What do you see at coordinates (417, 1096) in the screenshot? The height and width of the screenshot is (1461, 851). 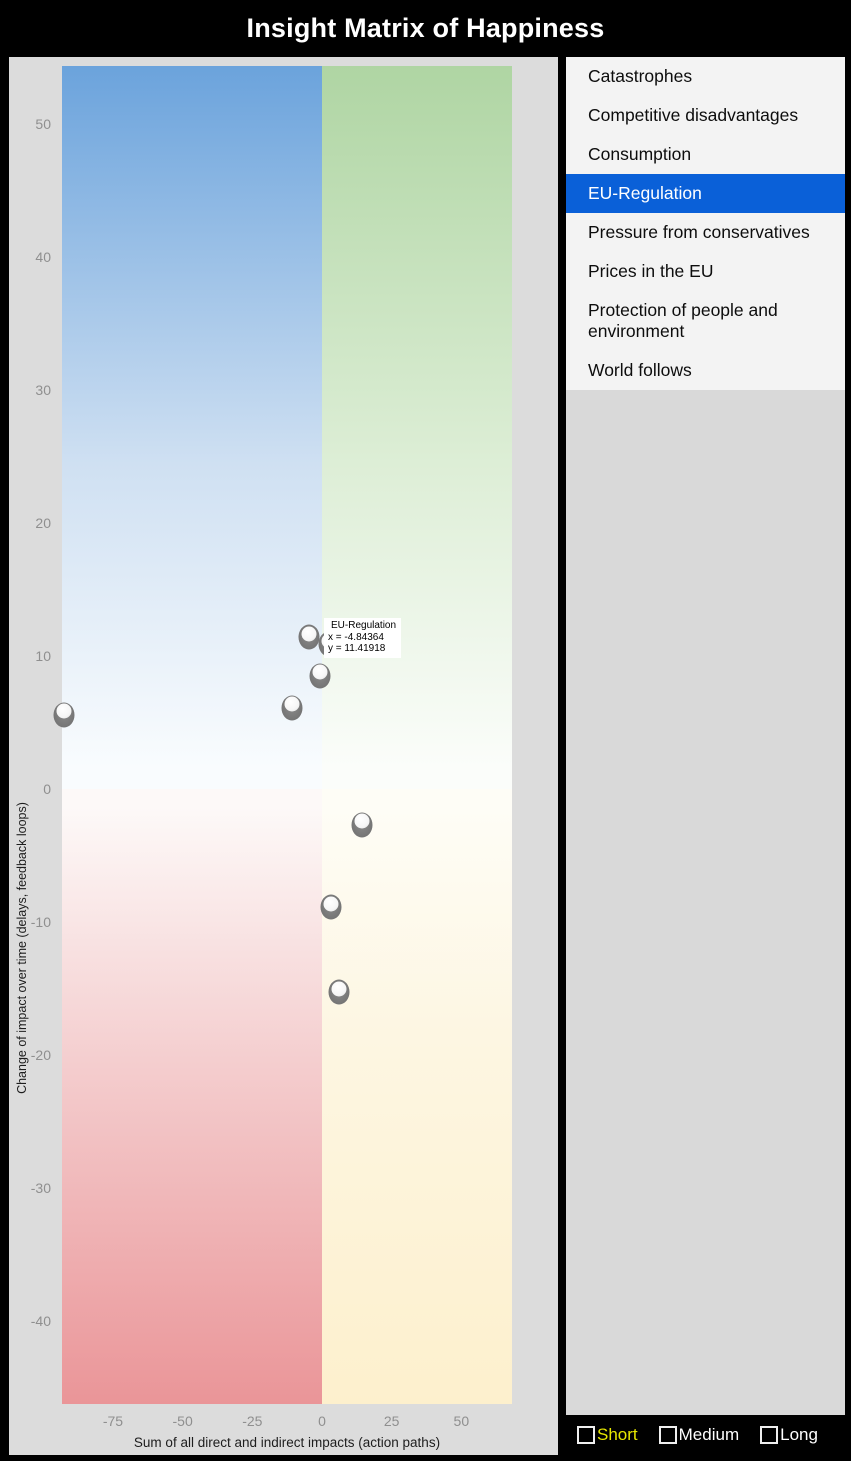 I see `quadrant-bottom-right` at bounding box center [417, 1096].